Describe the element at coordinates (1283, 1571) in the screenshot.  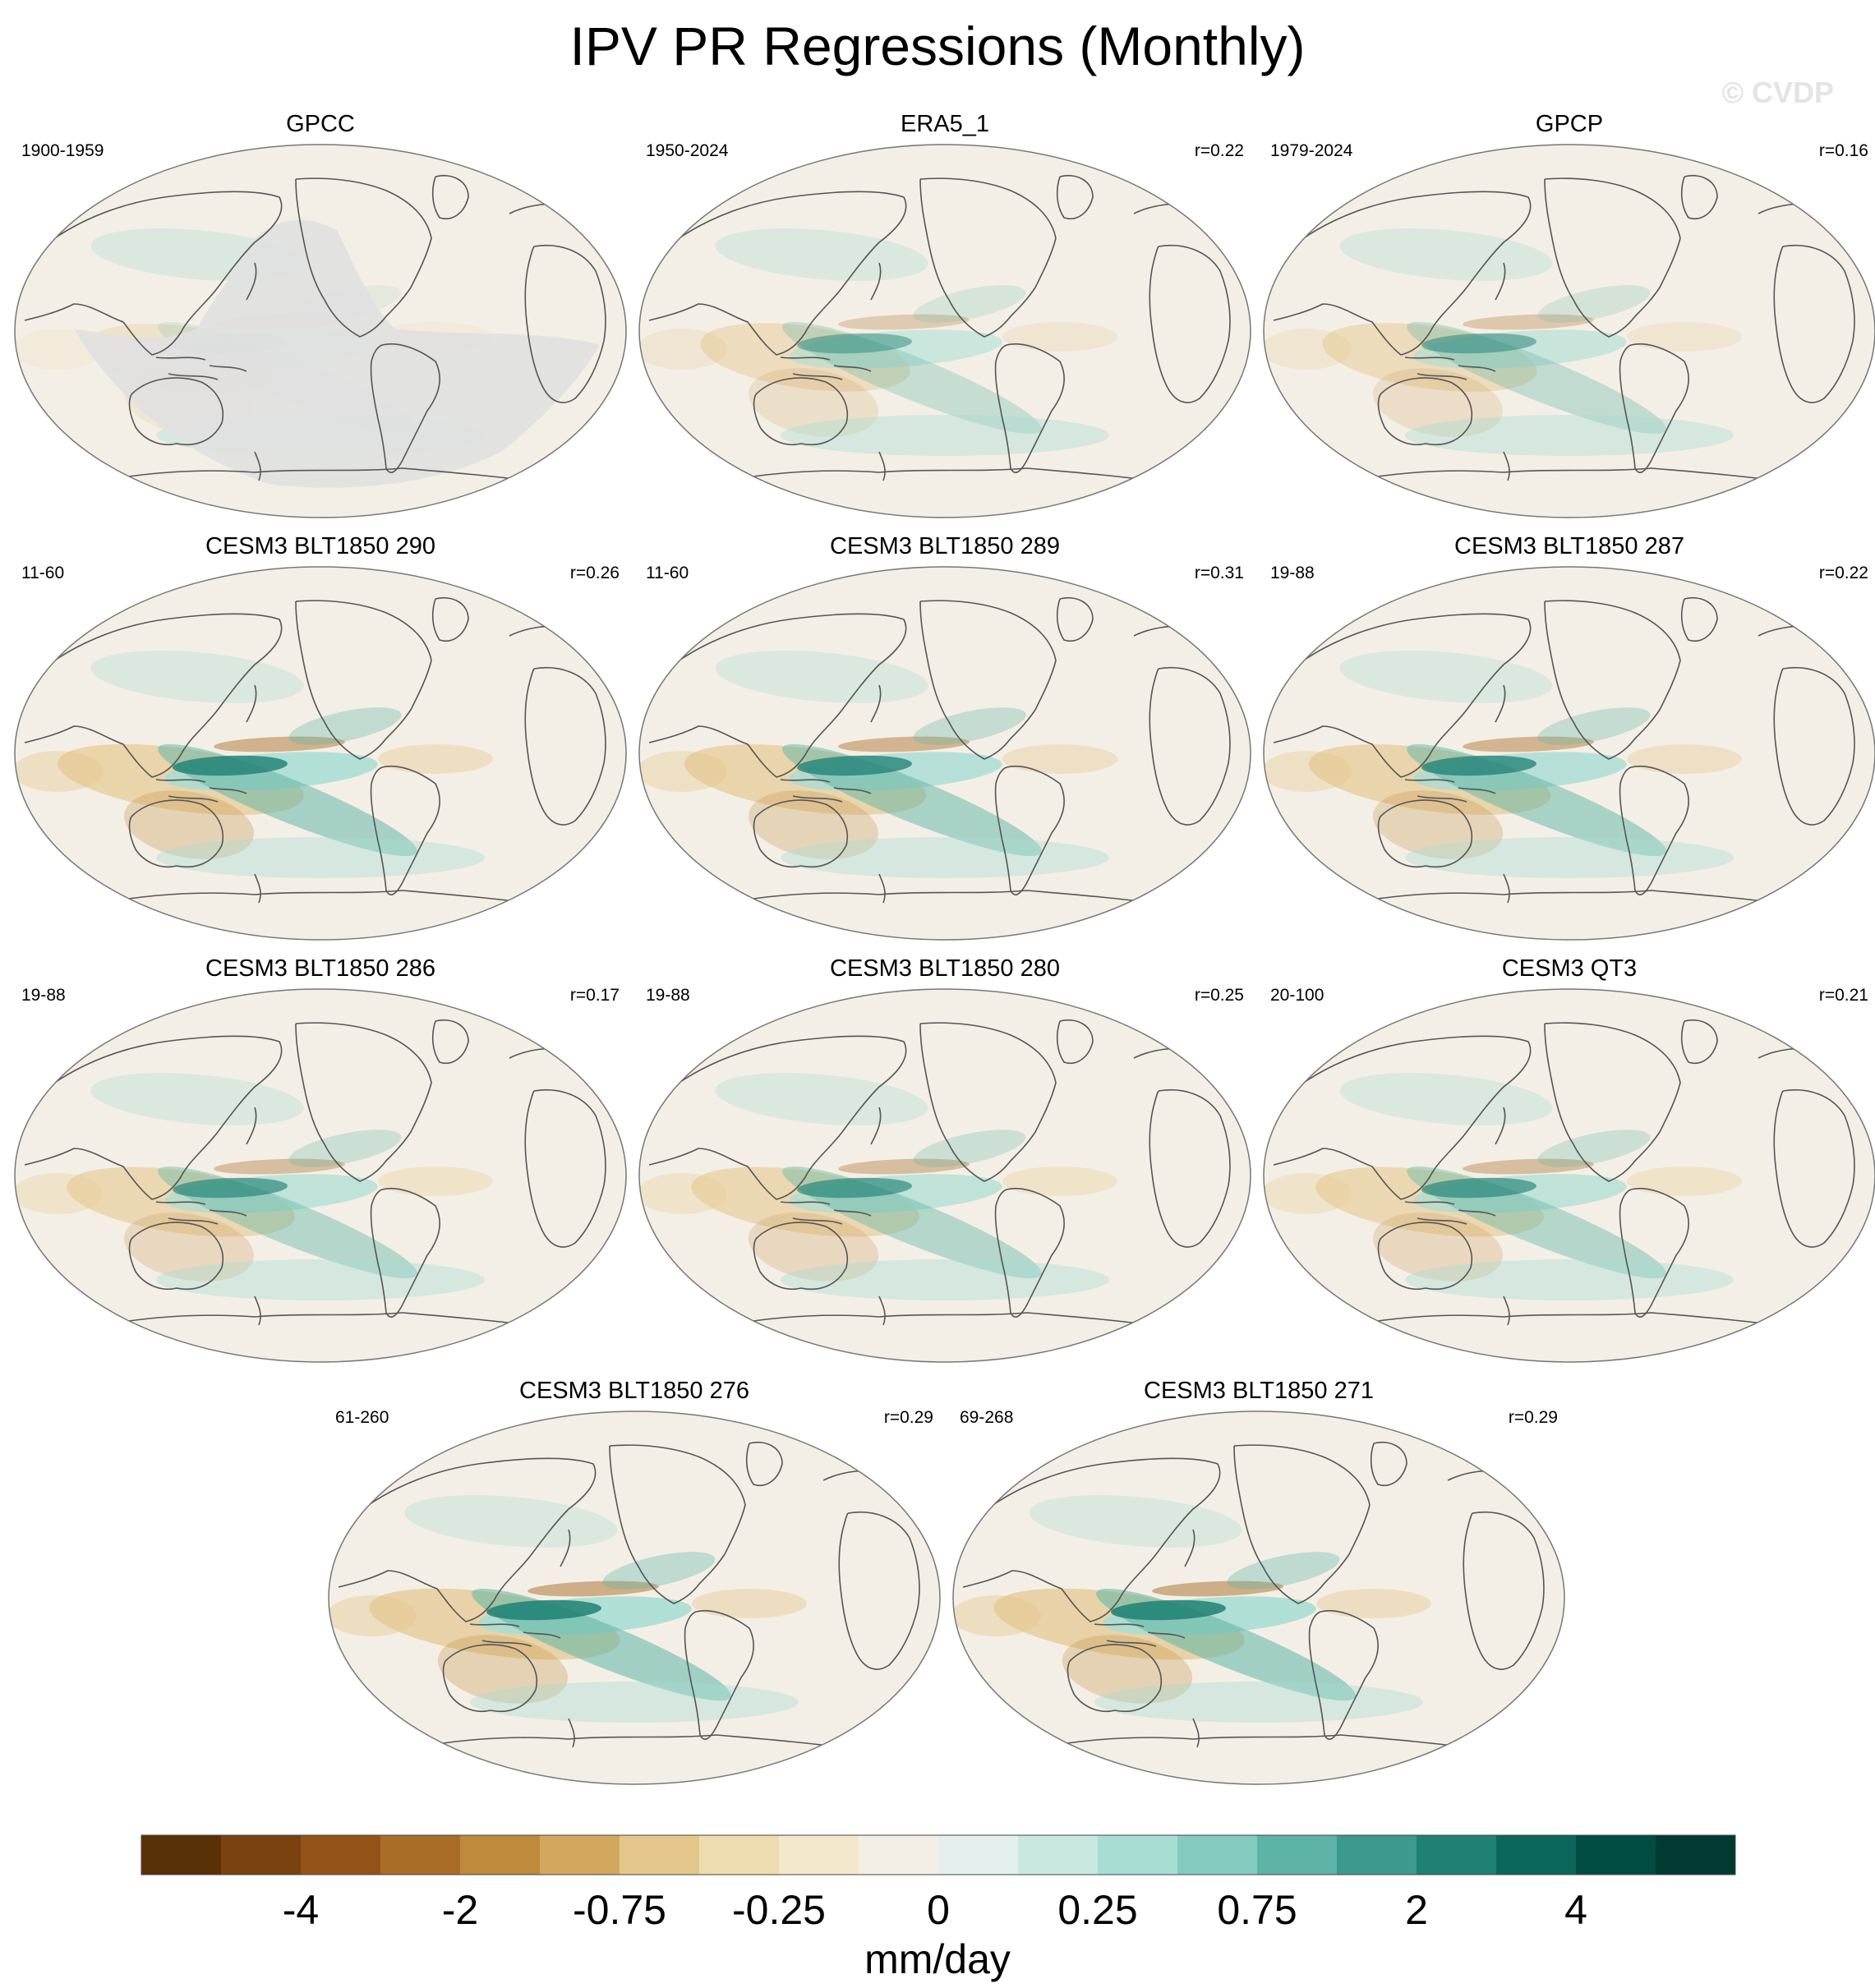
I see `anomaly-north-pacific-wet` at that location.